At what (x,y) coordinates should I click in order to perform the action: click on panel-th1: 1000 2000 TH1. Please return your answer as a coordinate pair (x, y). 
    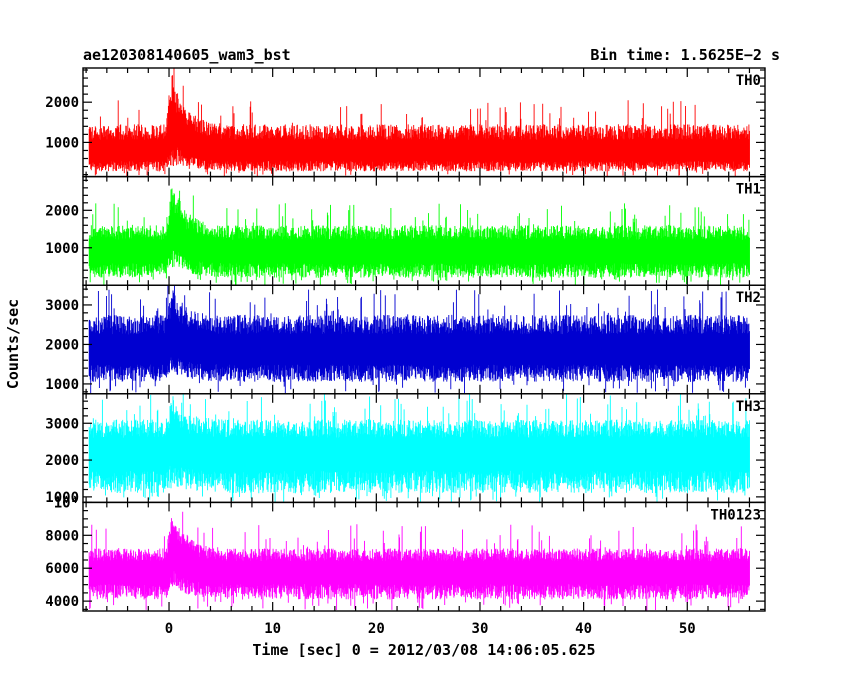
    Looking at the image, I should click on (405, 230).